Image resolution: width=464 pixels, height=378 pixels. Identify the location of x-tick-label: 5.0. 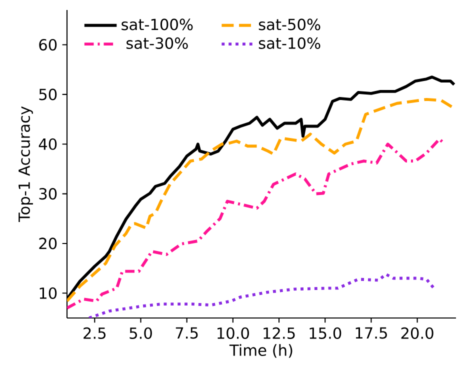
(141, 333).